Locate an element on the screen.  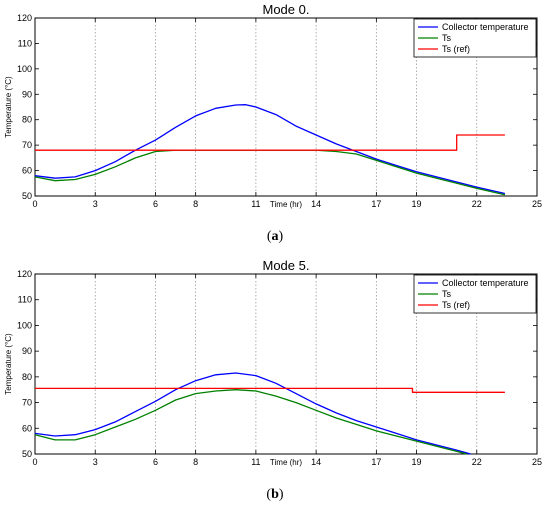
figure-caption: (a) is located at coordinates (275, 236).